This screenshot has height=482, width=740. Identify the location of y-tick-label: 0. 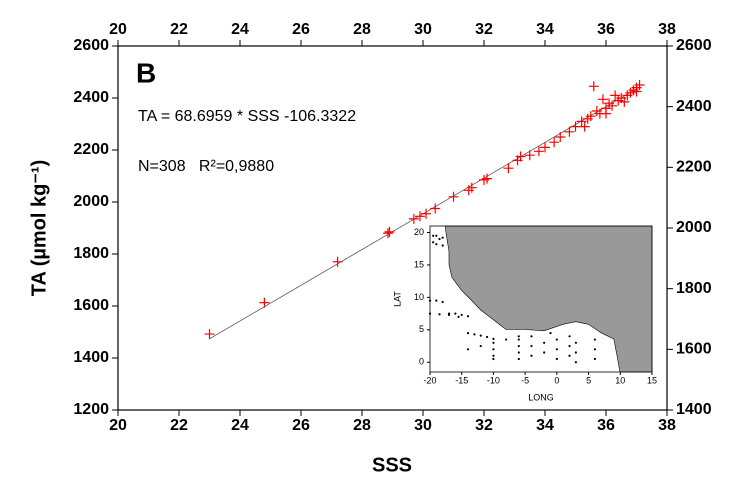
(421, 362).